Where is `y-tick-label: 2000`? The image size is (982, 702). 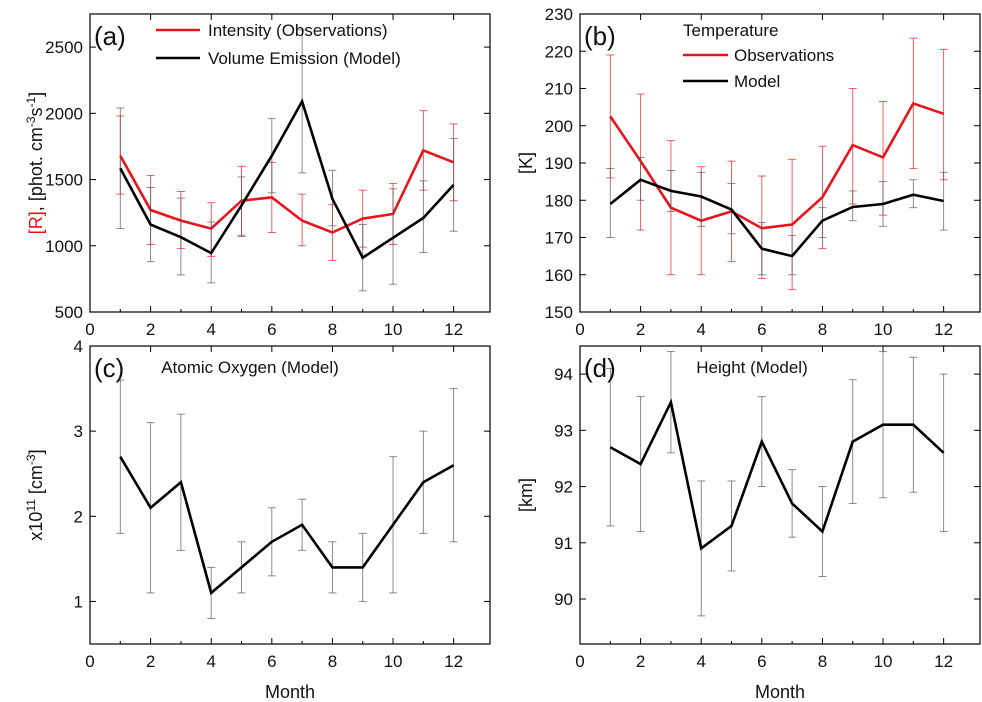 y-tick-label: 2000 is located at coordinates (64, 113).